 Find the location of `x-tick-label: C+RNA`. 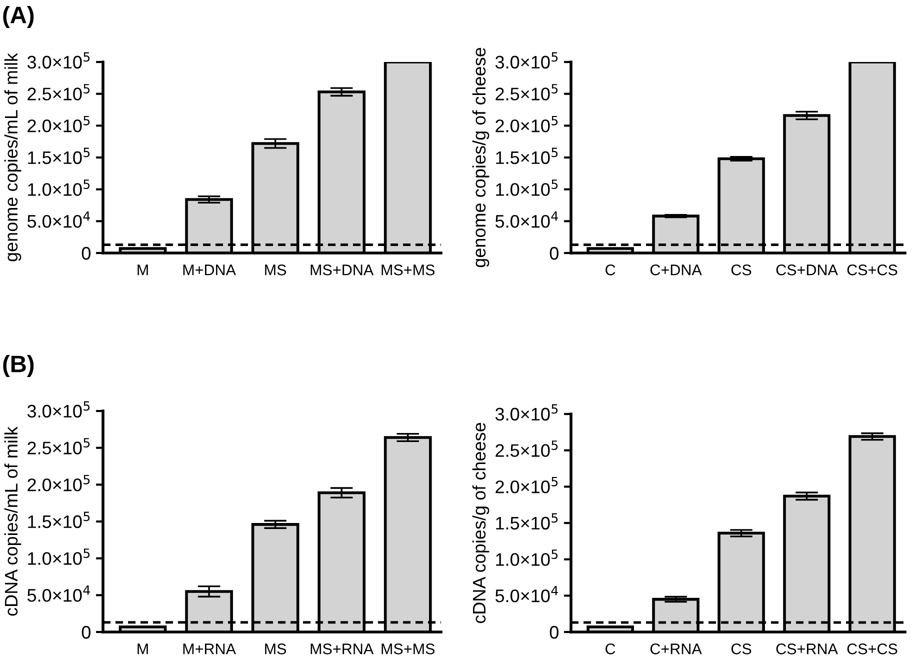

x-tick-label: C+RNA is located at coordinates (676, 649).